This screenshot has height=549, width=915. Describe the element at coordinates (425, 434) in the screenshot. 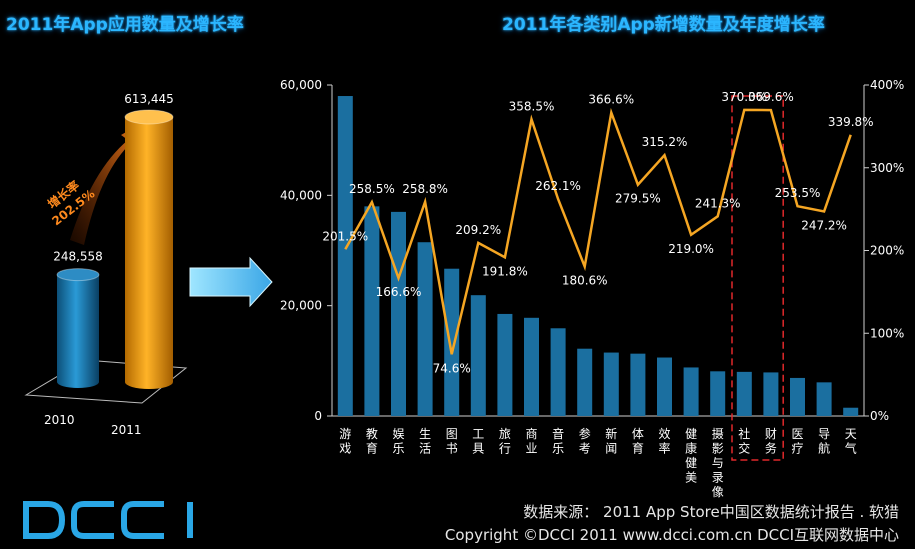

I see `x-category-char: 生` at that location.